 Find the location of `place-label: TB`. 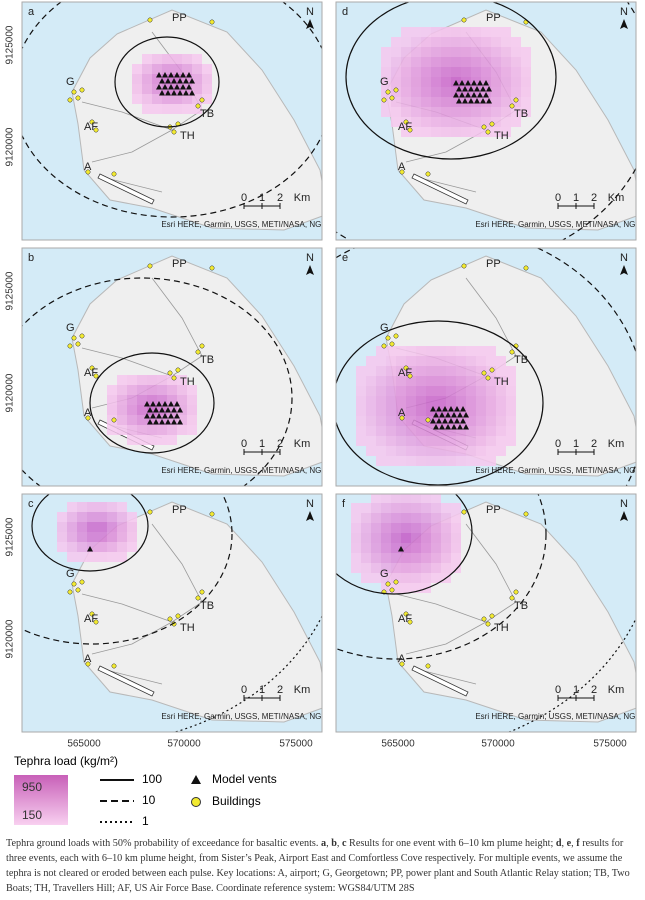

place-label: TB is located at coordinates (521, 114).